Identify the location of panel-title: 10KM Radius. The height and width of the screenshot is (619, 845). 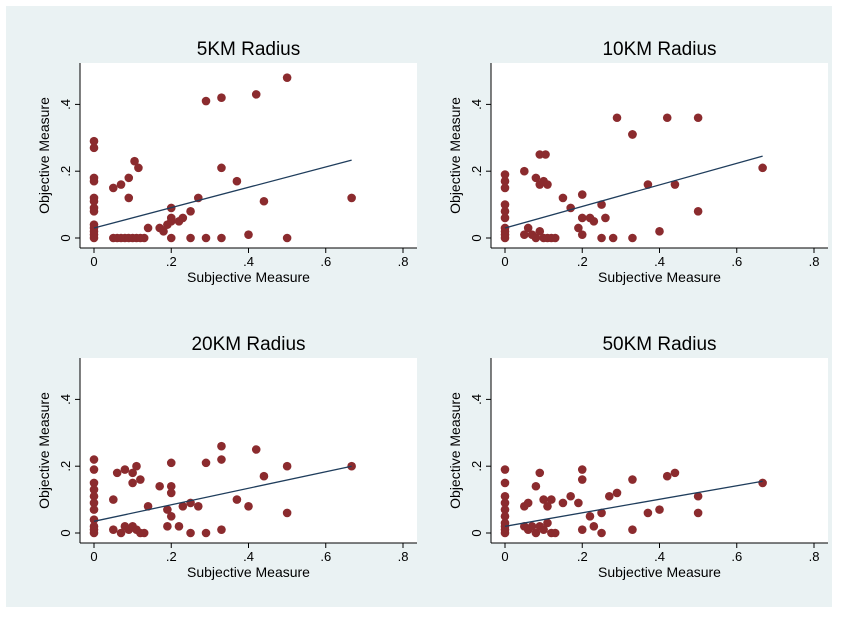
(659, 49).